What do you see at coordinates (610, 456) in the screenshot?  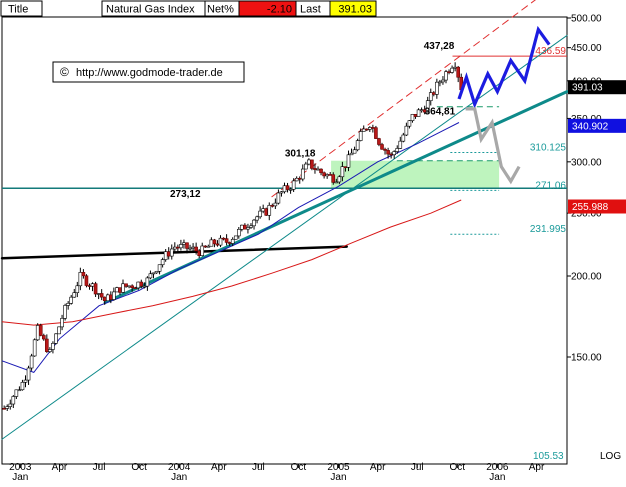 I see `log-scale-label: LOG` at bounding box center [610, 456].